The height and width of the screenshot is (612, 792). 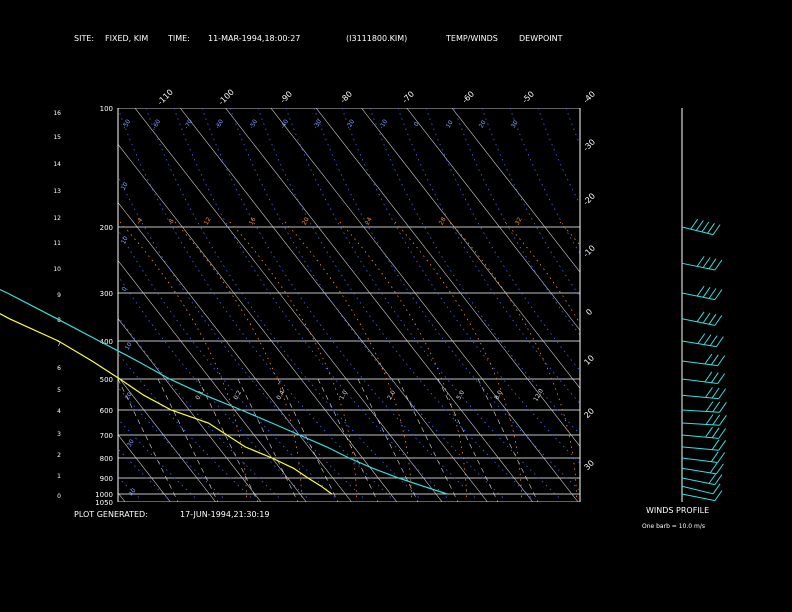 What do you see at coordinates (528, 97) in the screenshot?
I see `isotherm-top-label: -50` at bounding box center [528, 97].